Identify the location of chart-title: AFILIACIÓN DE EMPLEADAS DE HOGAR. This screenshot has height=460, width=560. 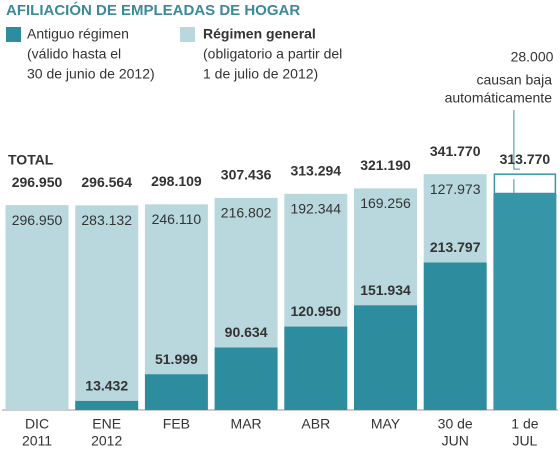
(153, 10).